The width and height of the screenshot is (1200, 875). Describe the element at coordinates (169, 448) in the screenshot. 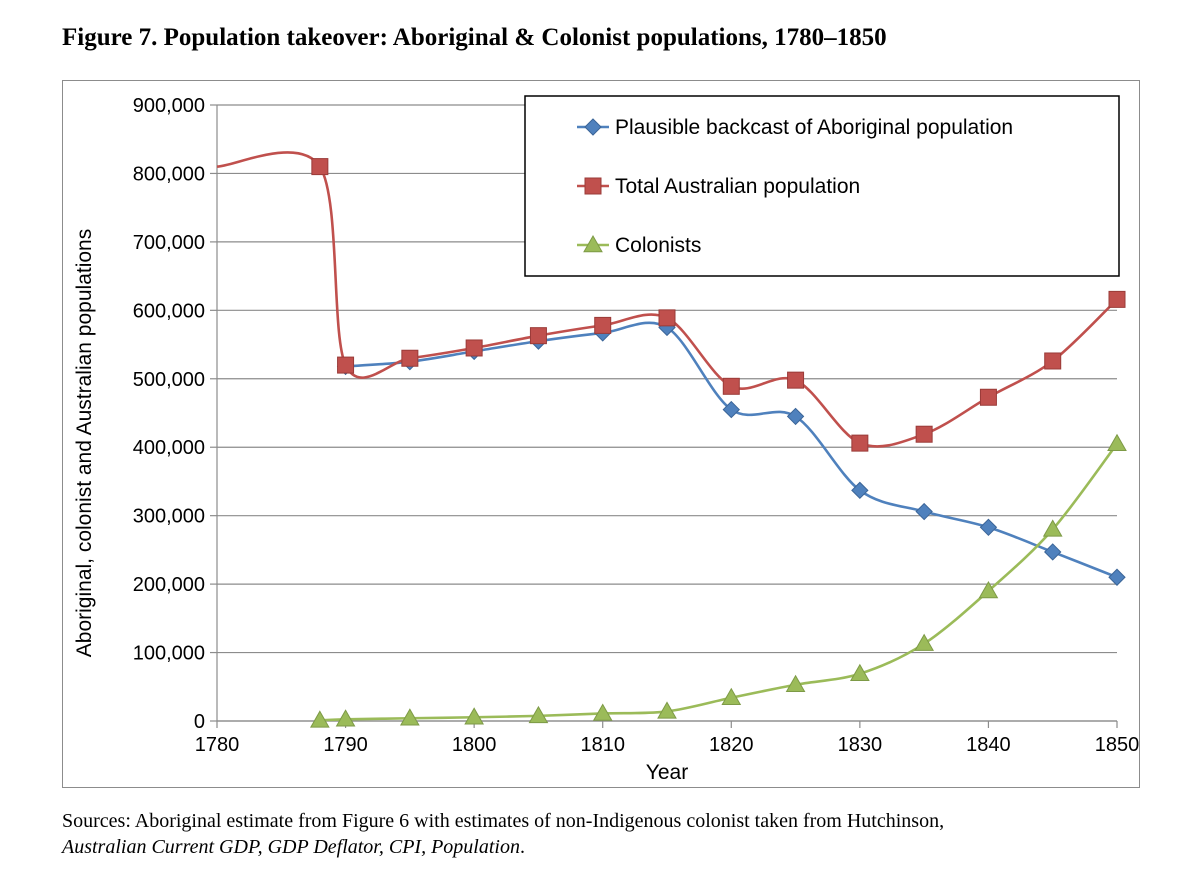

I see `y-tick-label: 400,000` at that location.